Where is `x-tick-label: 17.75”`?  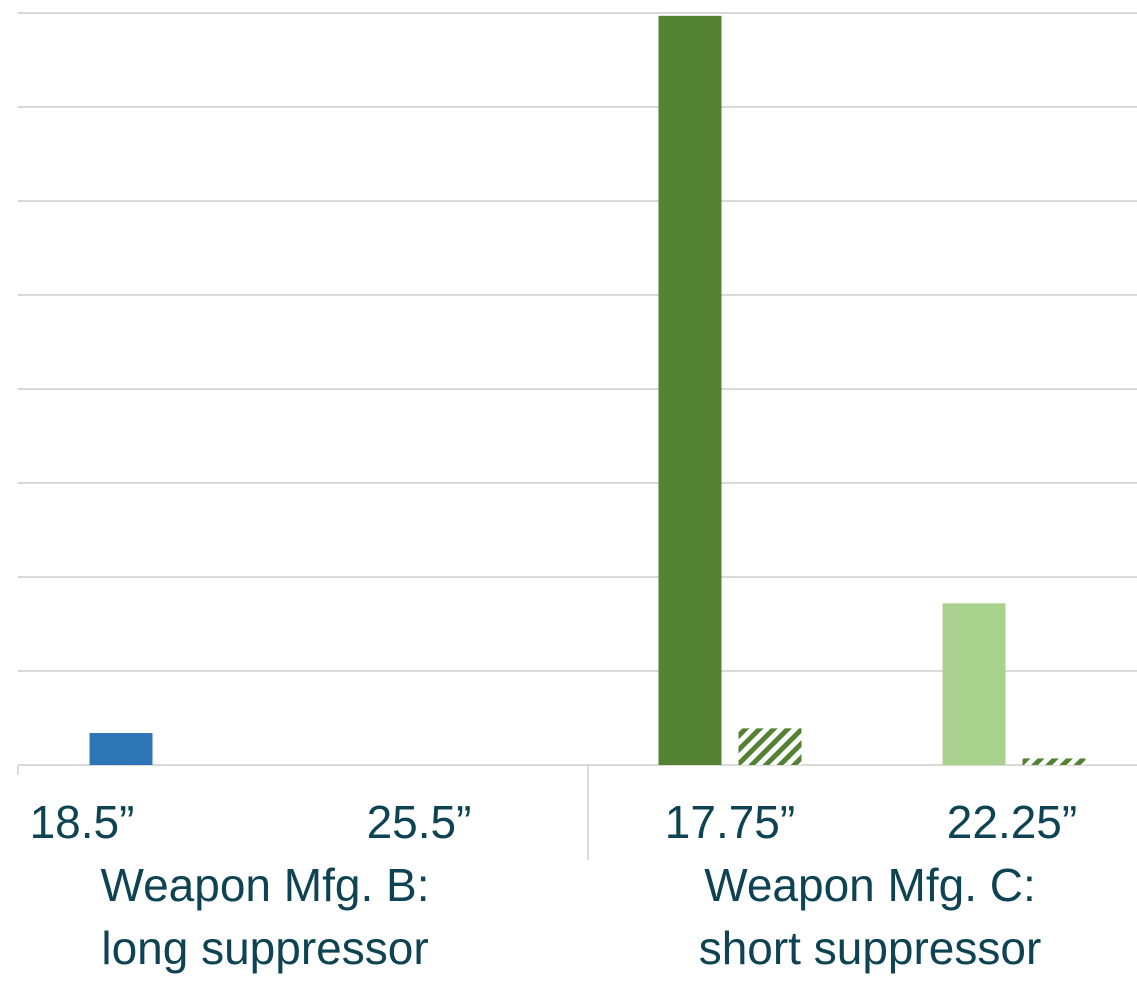
x-tick-label: 17.75” is located at coordinates (730, 822).